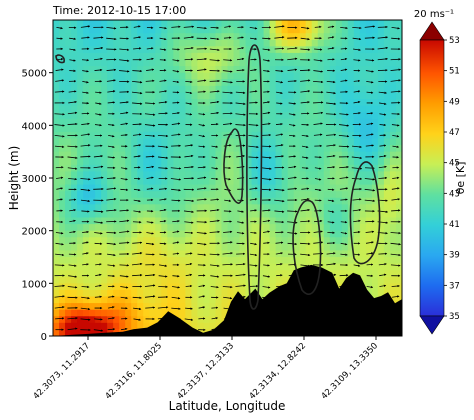 The height and width of the screenshot is (420, 474). Describe the element at coordinates (454, 317) in the screenshot. I see `colorbar-tick-label: 35` at that location.